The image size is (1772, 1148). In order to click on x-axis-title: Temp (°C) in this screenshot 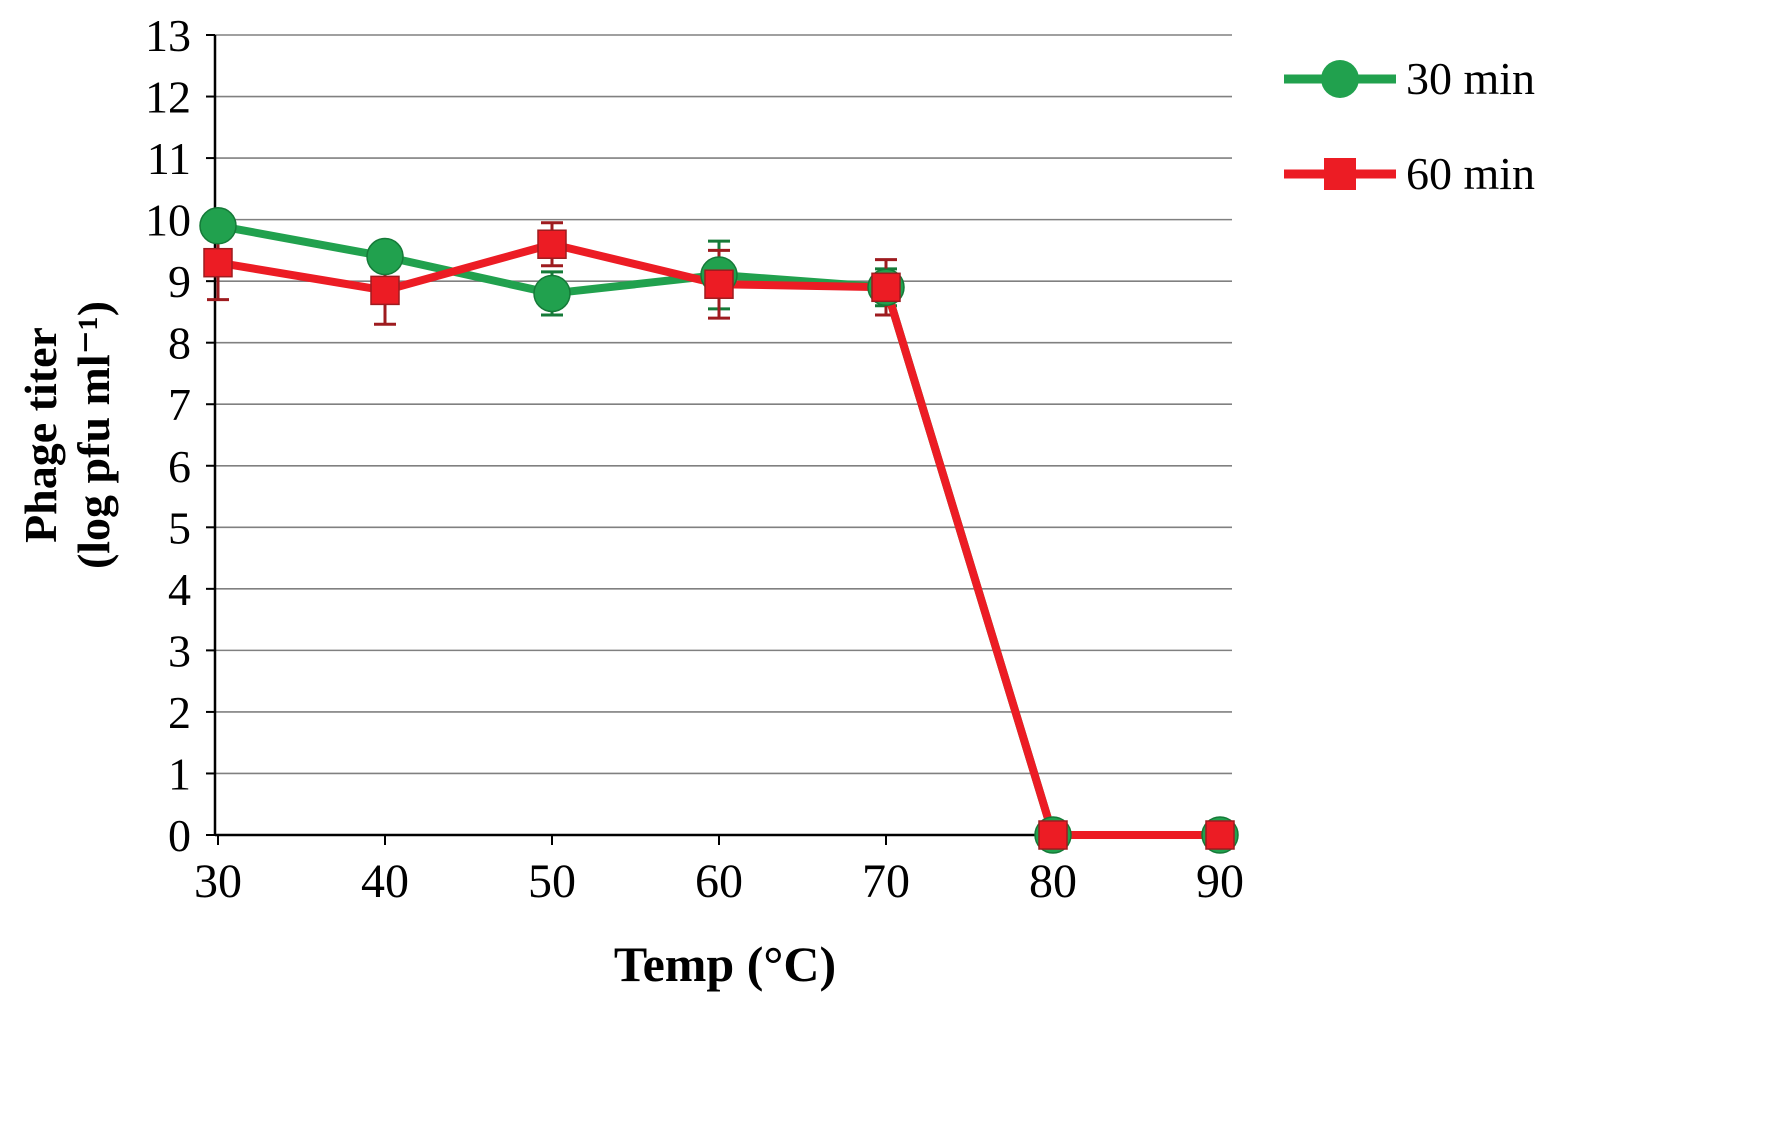, I will do `click(725, 964)`.